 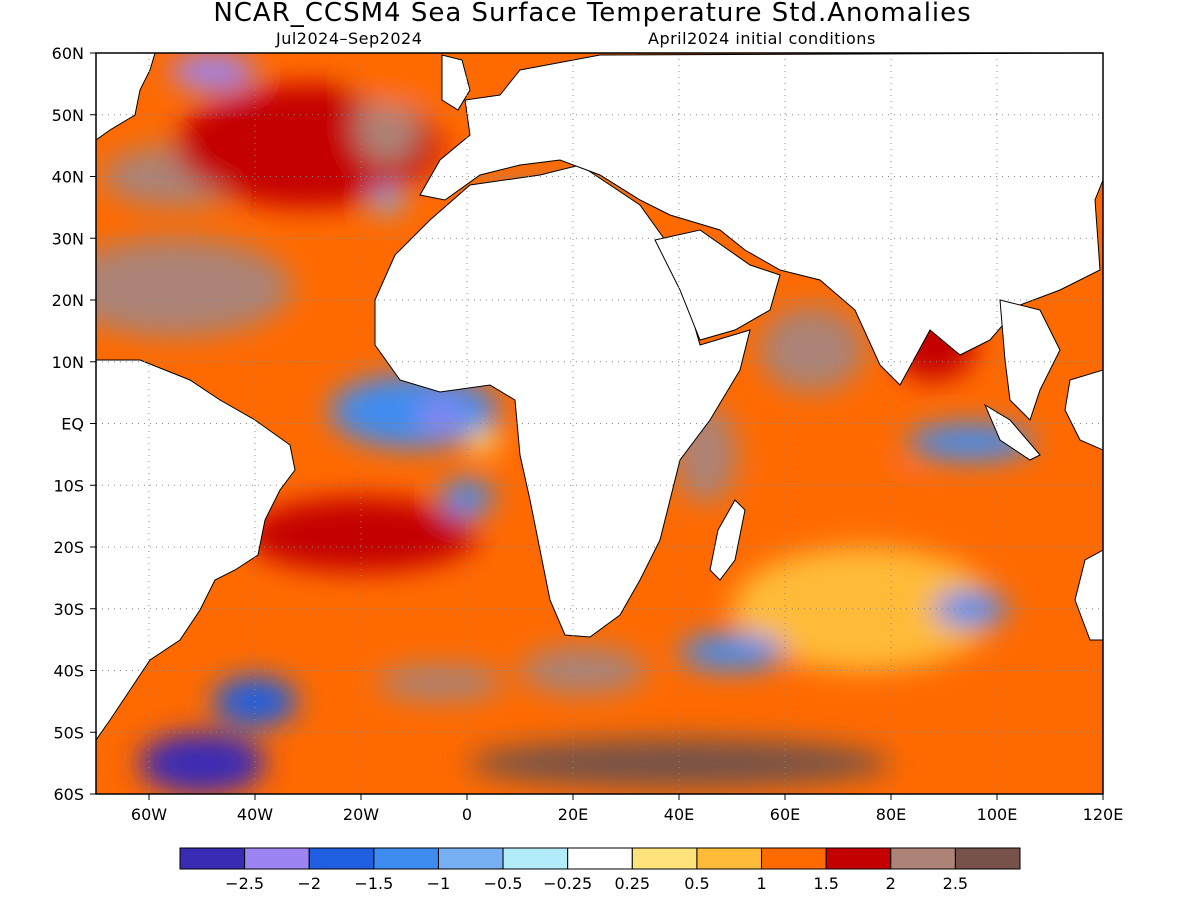 I want to click on anomaly-region-gulf-guinea-violet, so click(x=440, y=417).